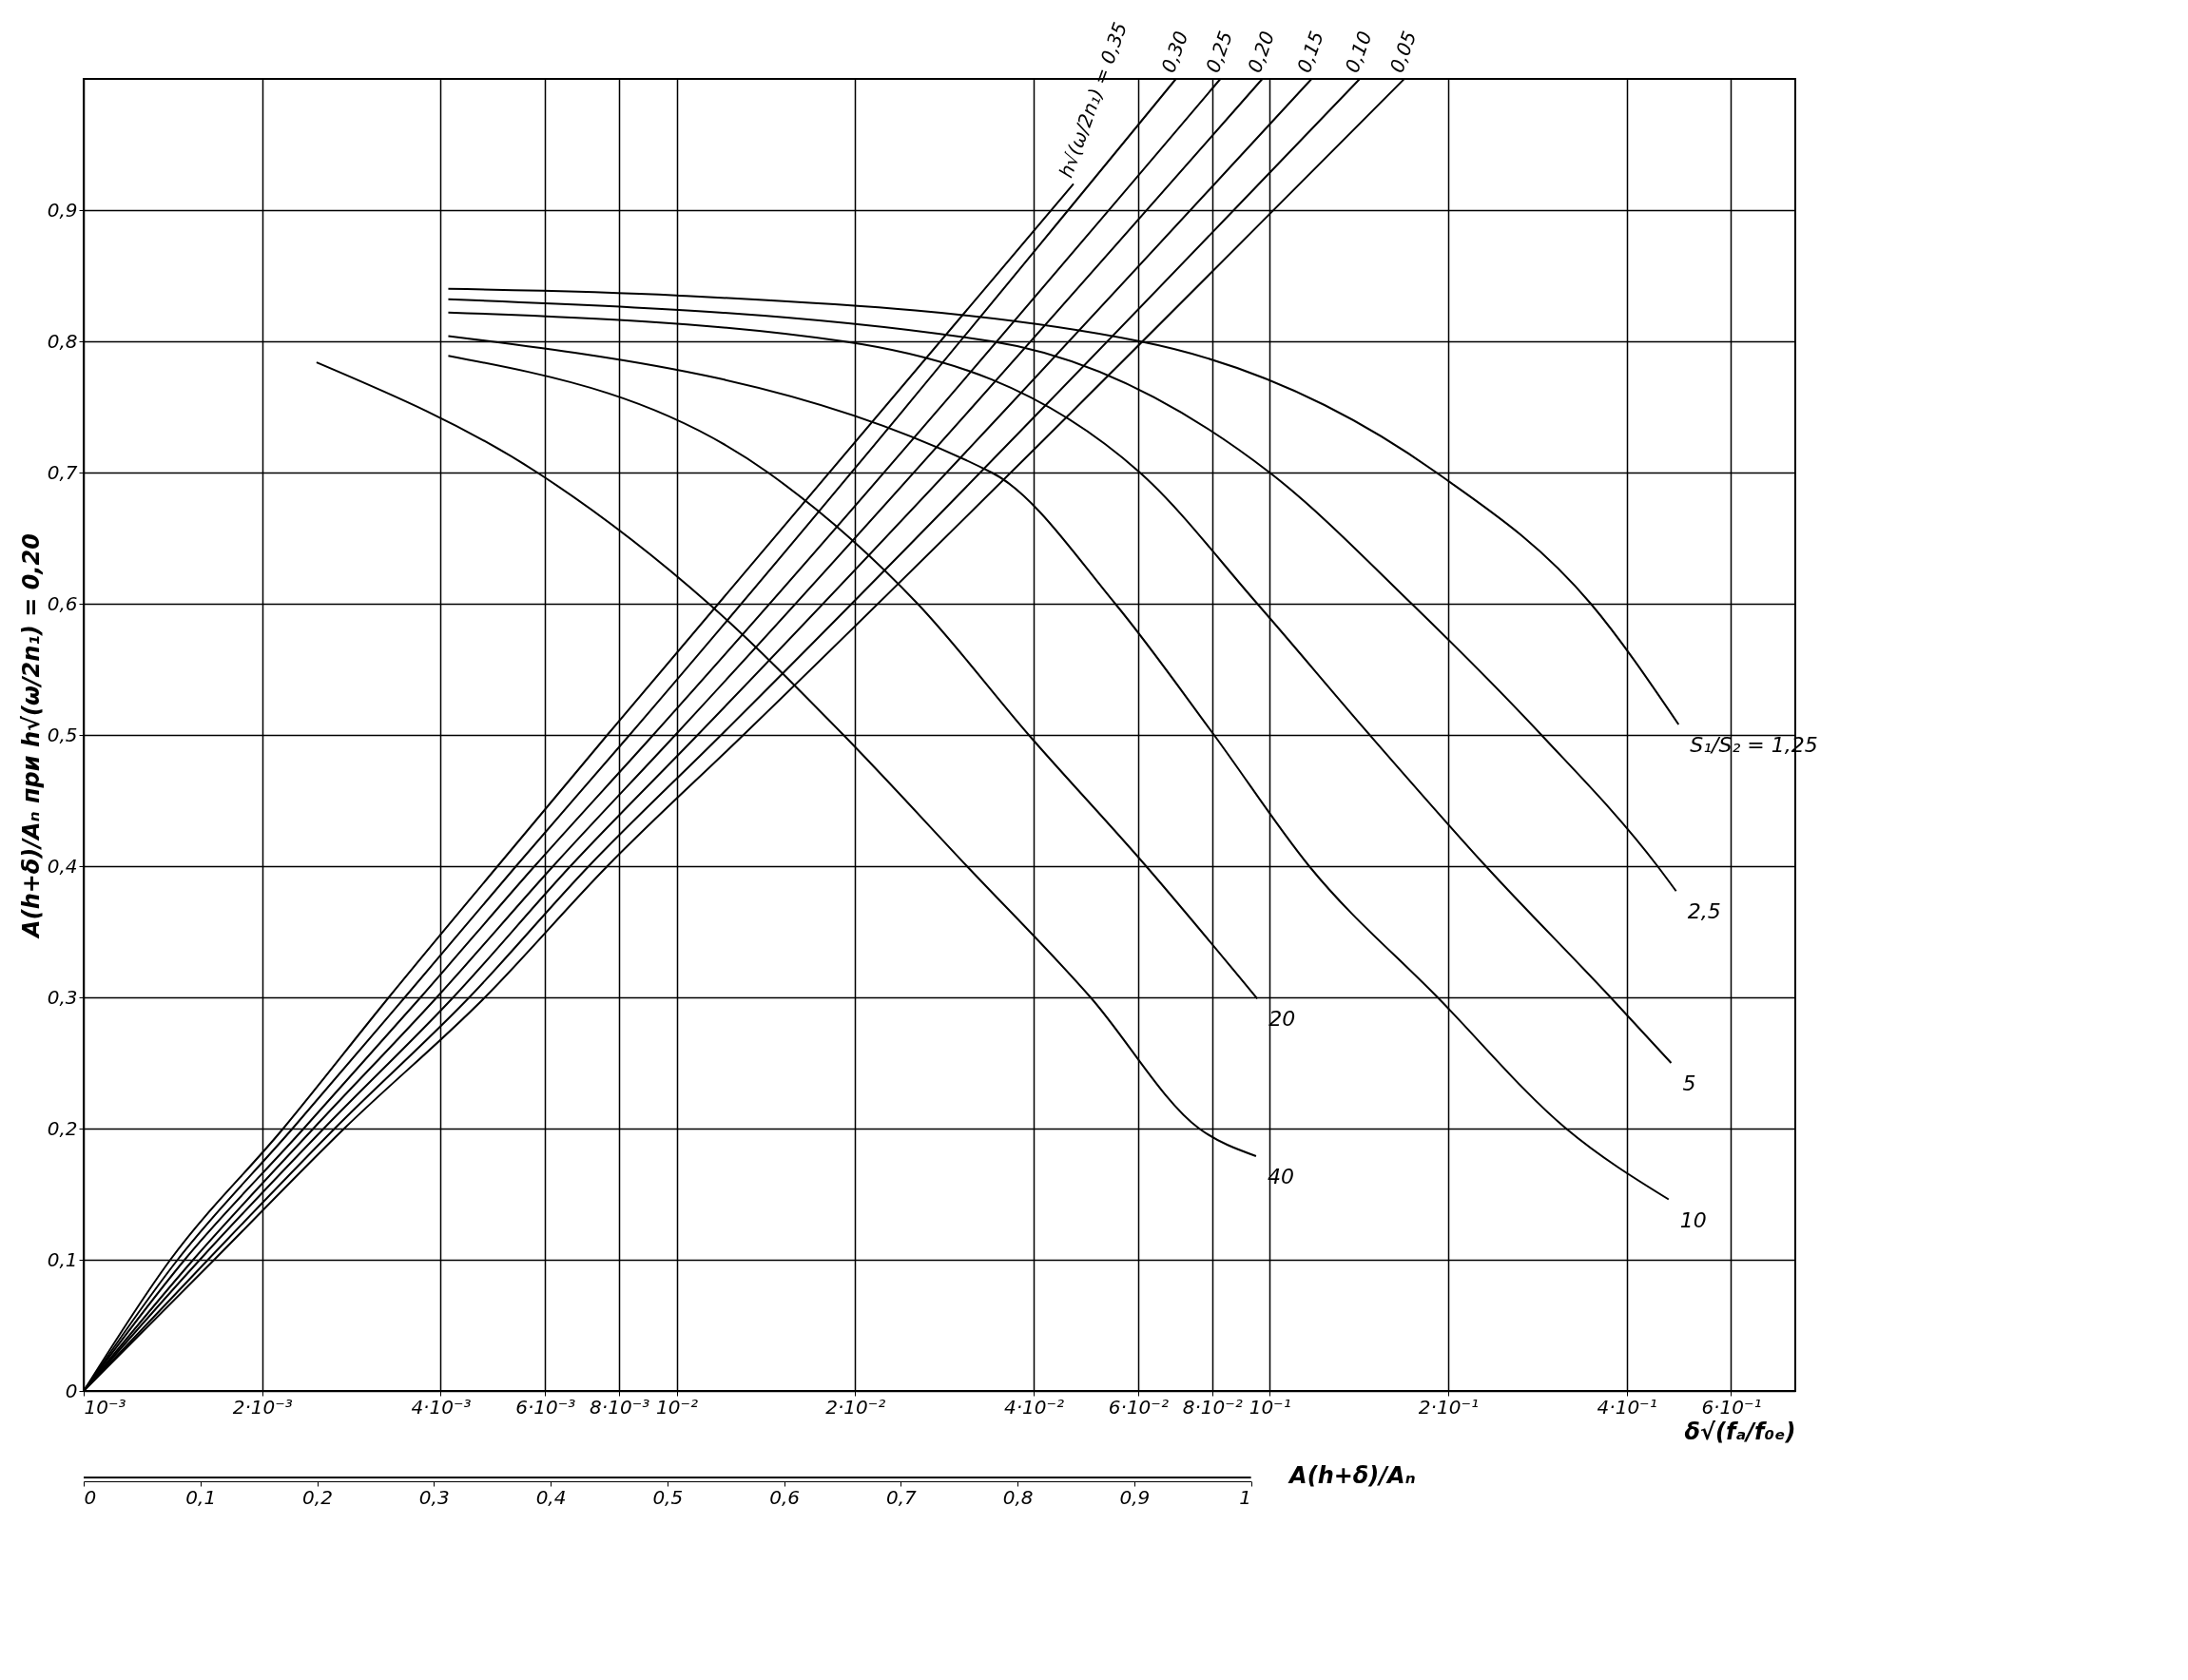 The height and width of the screenshot is (1680, 2188). Describe the element at coordinates (1693, 1219) in the screenshot. I see `series-label: 10` at that location.